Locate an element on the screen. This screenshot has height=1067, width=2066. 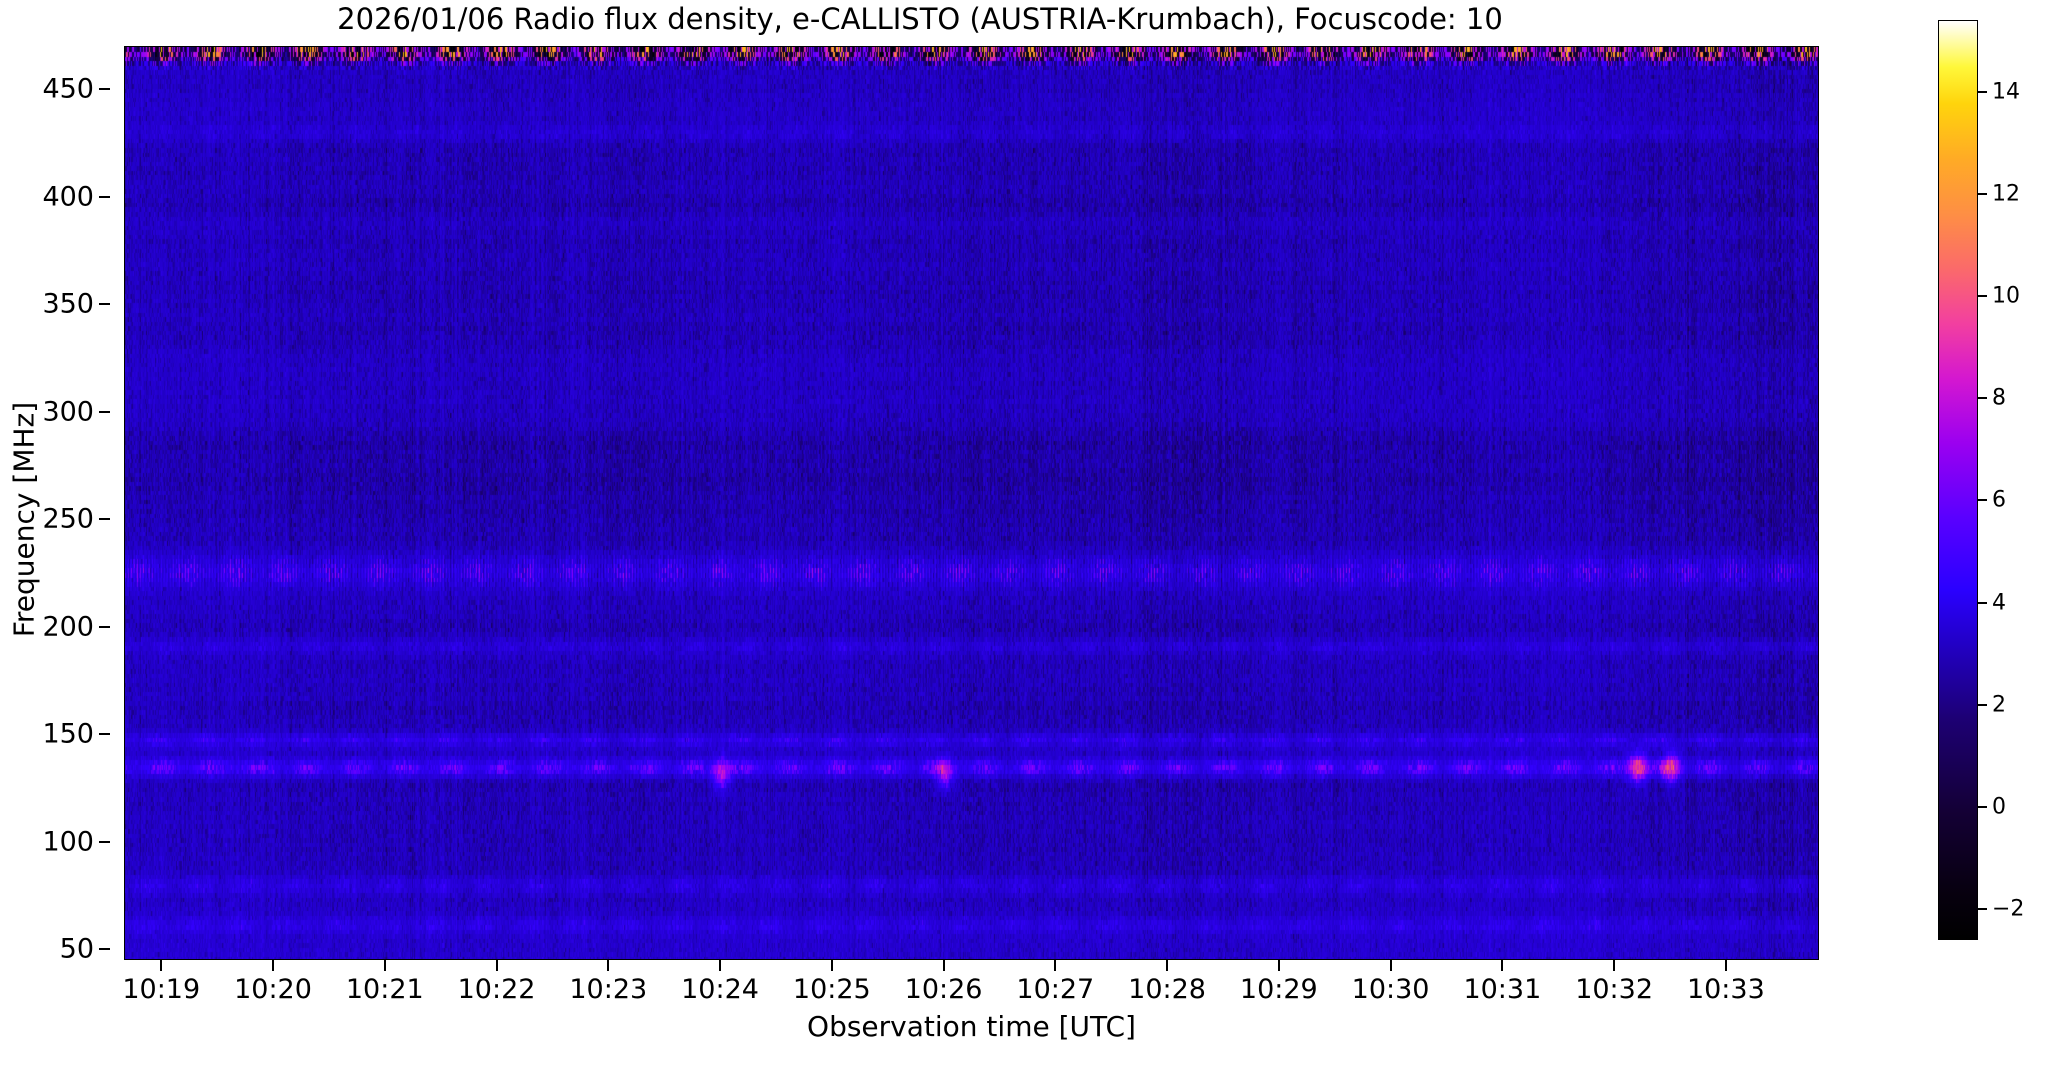
x-tick-label: 10:29 is located at coordinates (1278, 989).